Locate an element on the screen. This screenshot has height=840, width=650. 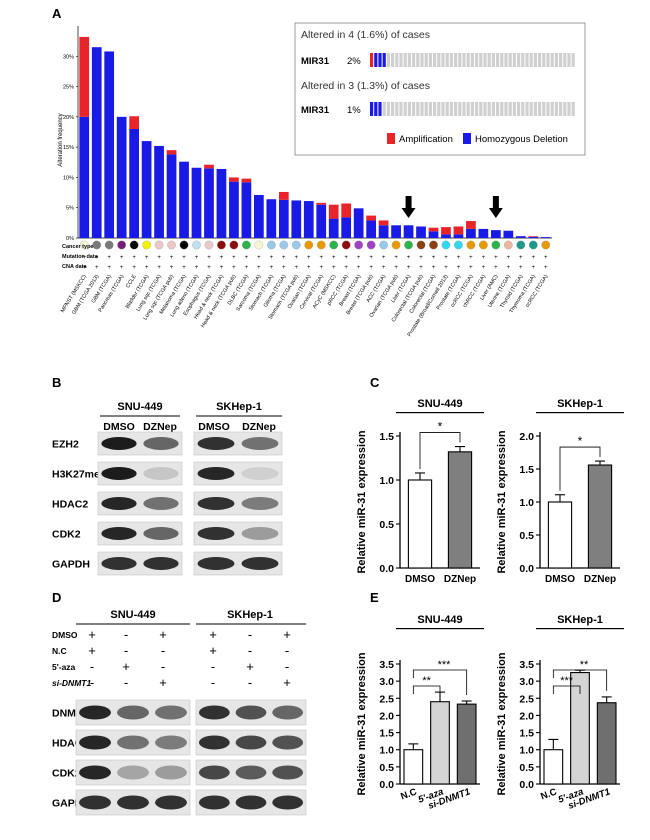
inset-frame is located at coordinates (440, 89).